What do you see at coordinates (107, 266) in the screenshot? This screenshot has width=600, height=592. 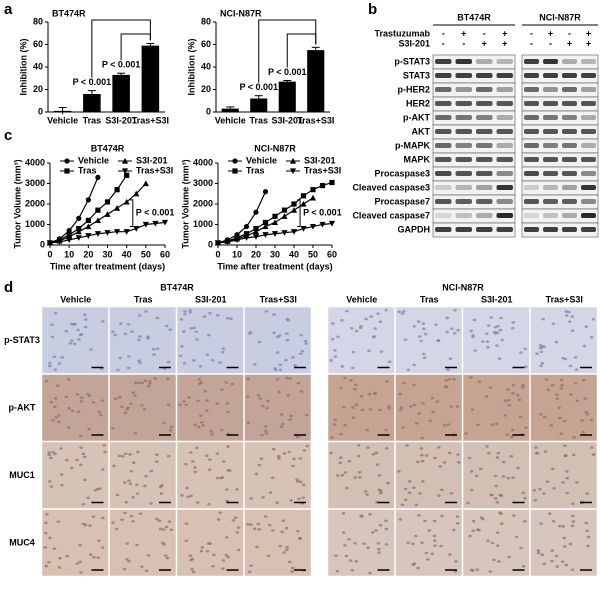 I see `x-axis-label: Time after treatment (days)` at bounding box center [107, 266].